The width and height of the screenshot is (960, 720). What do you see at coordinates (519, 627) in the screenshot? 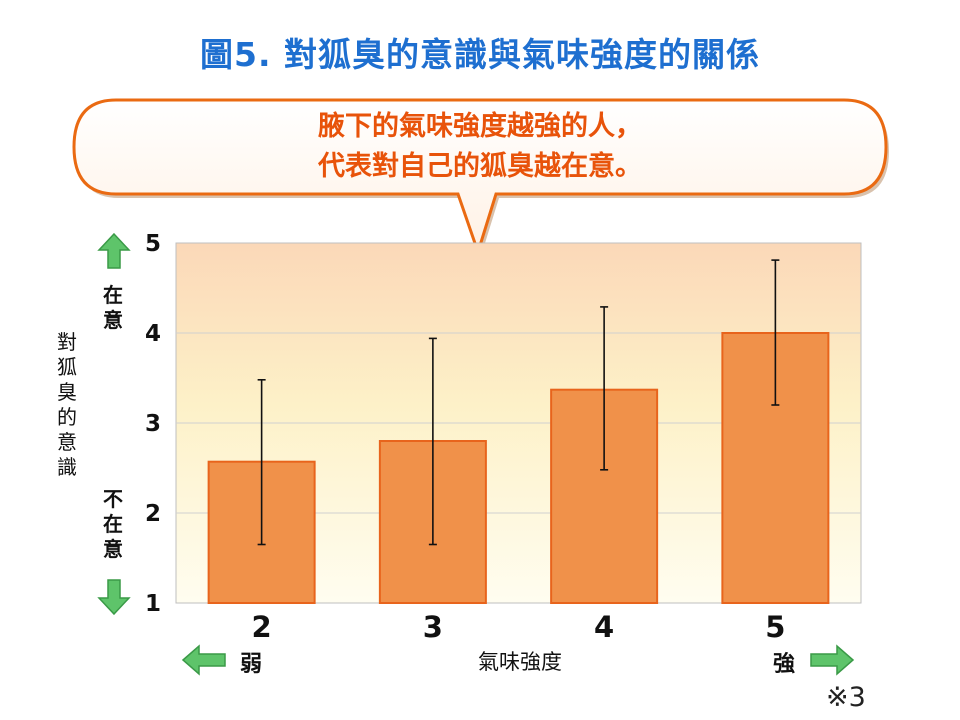
I see `x-tick-labels: 2 3 4 5` at bounding box center [519, 627].